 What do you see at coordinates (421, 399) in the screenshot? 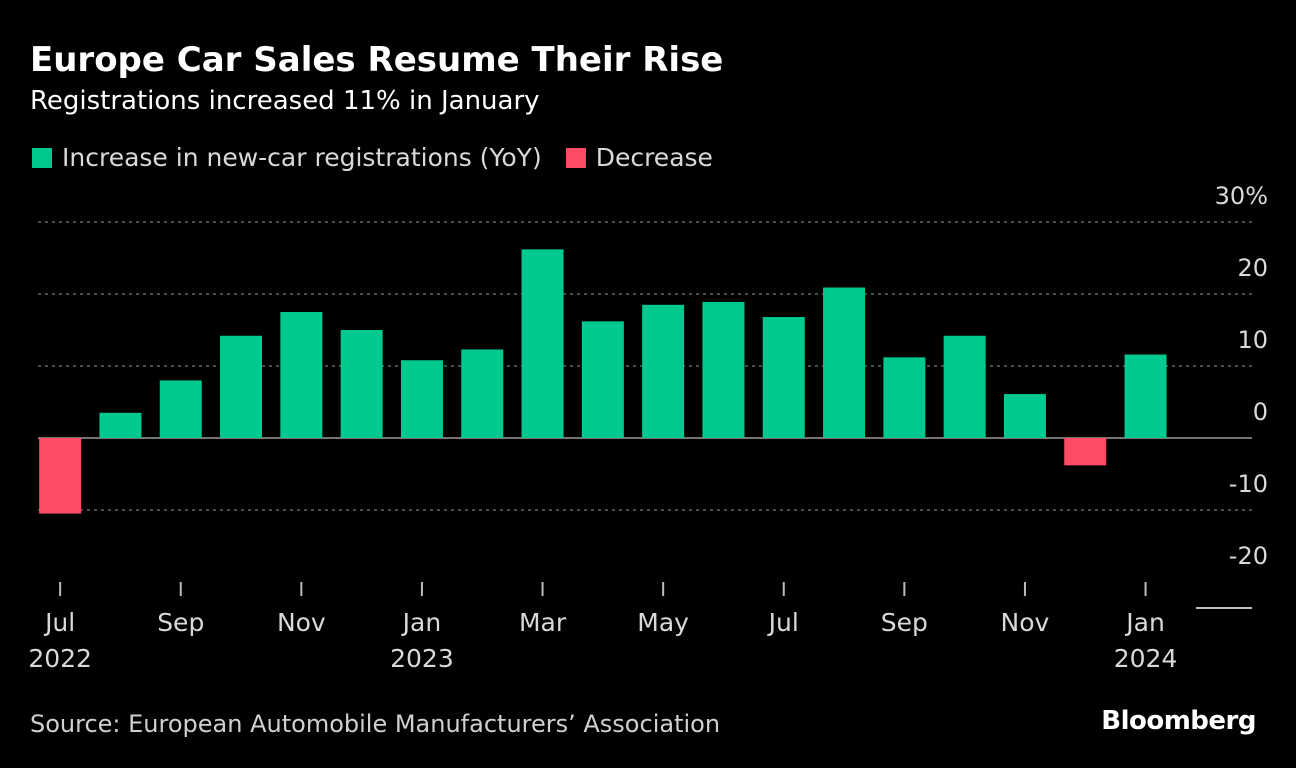
I see `bar-jan-2023` at bounding box center [421, 399].